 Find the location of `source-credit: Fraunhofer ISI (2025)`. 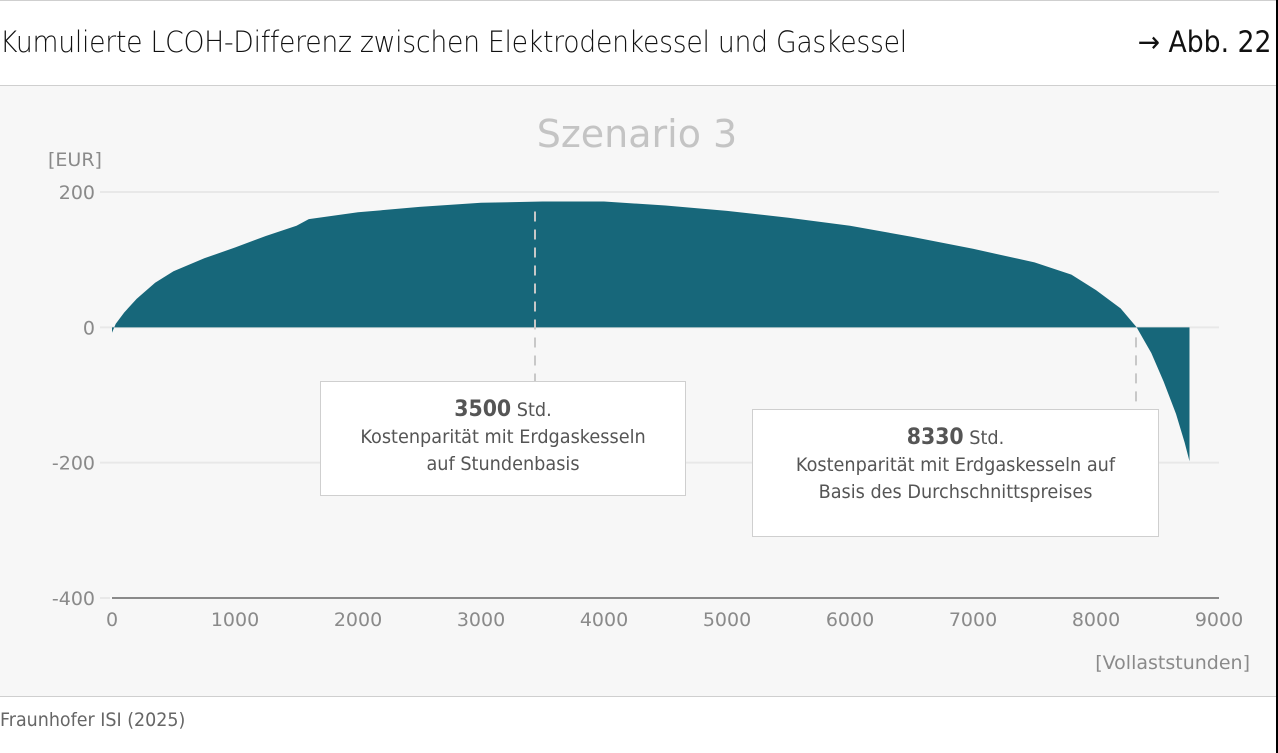

source-credit: Fraunhofer ISI (2025) is located at coordinates (93, 720).